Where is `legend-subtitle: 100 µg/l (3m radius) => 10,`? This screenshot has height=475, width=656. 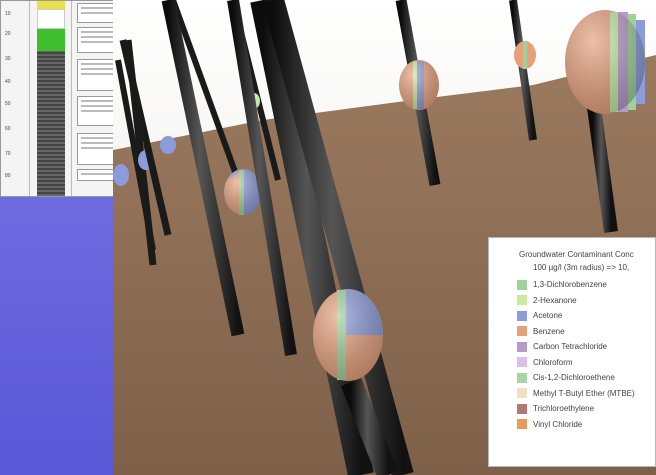 legend-subtitle: 100 µg/l (3m radius) => 10, is located at coordinates (581, 267).